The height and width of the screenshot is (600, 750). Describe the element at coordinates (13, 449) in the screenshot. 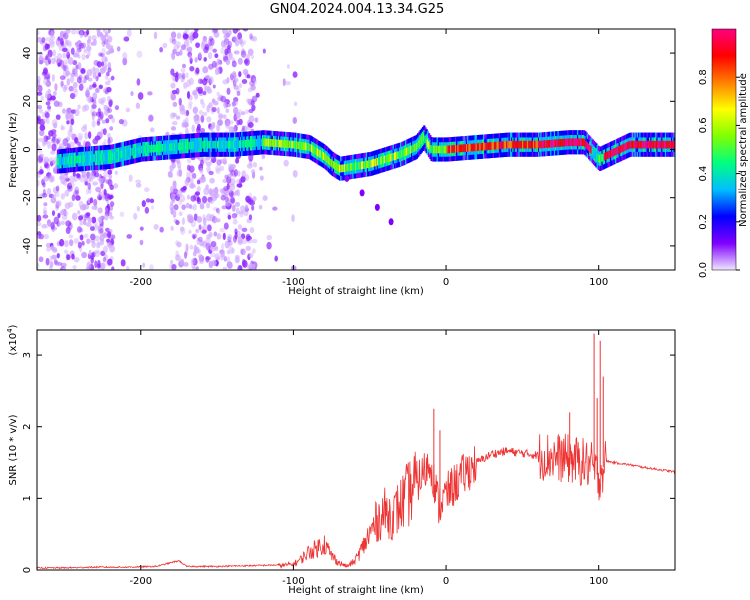

I see `snr-y-label: SNR (10 * v/v)` at that location.